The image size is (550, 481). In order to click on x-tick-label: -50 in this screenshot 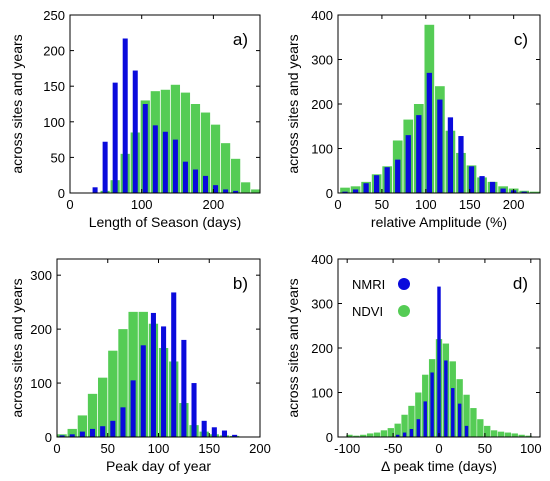, I will do `click(393, 448)`.